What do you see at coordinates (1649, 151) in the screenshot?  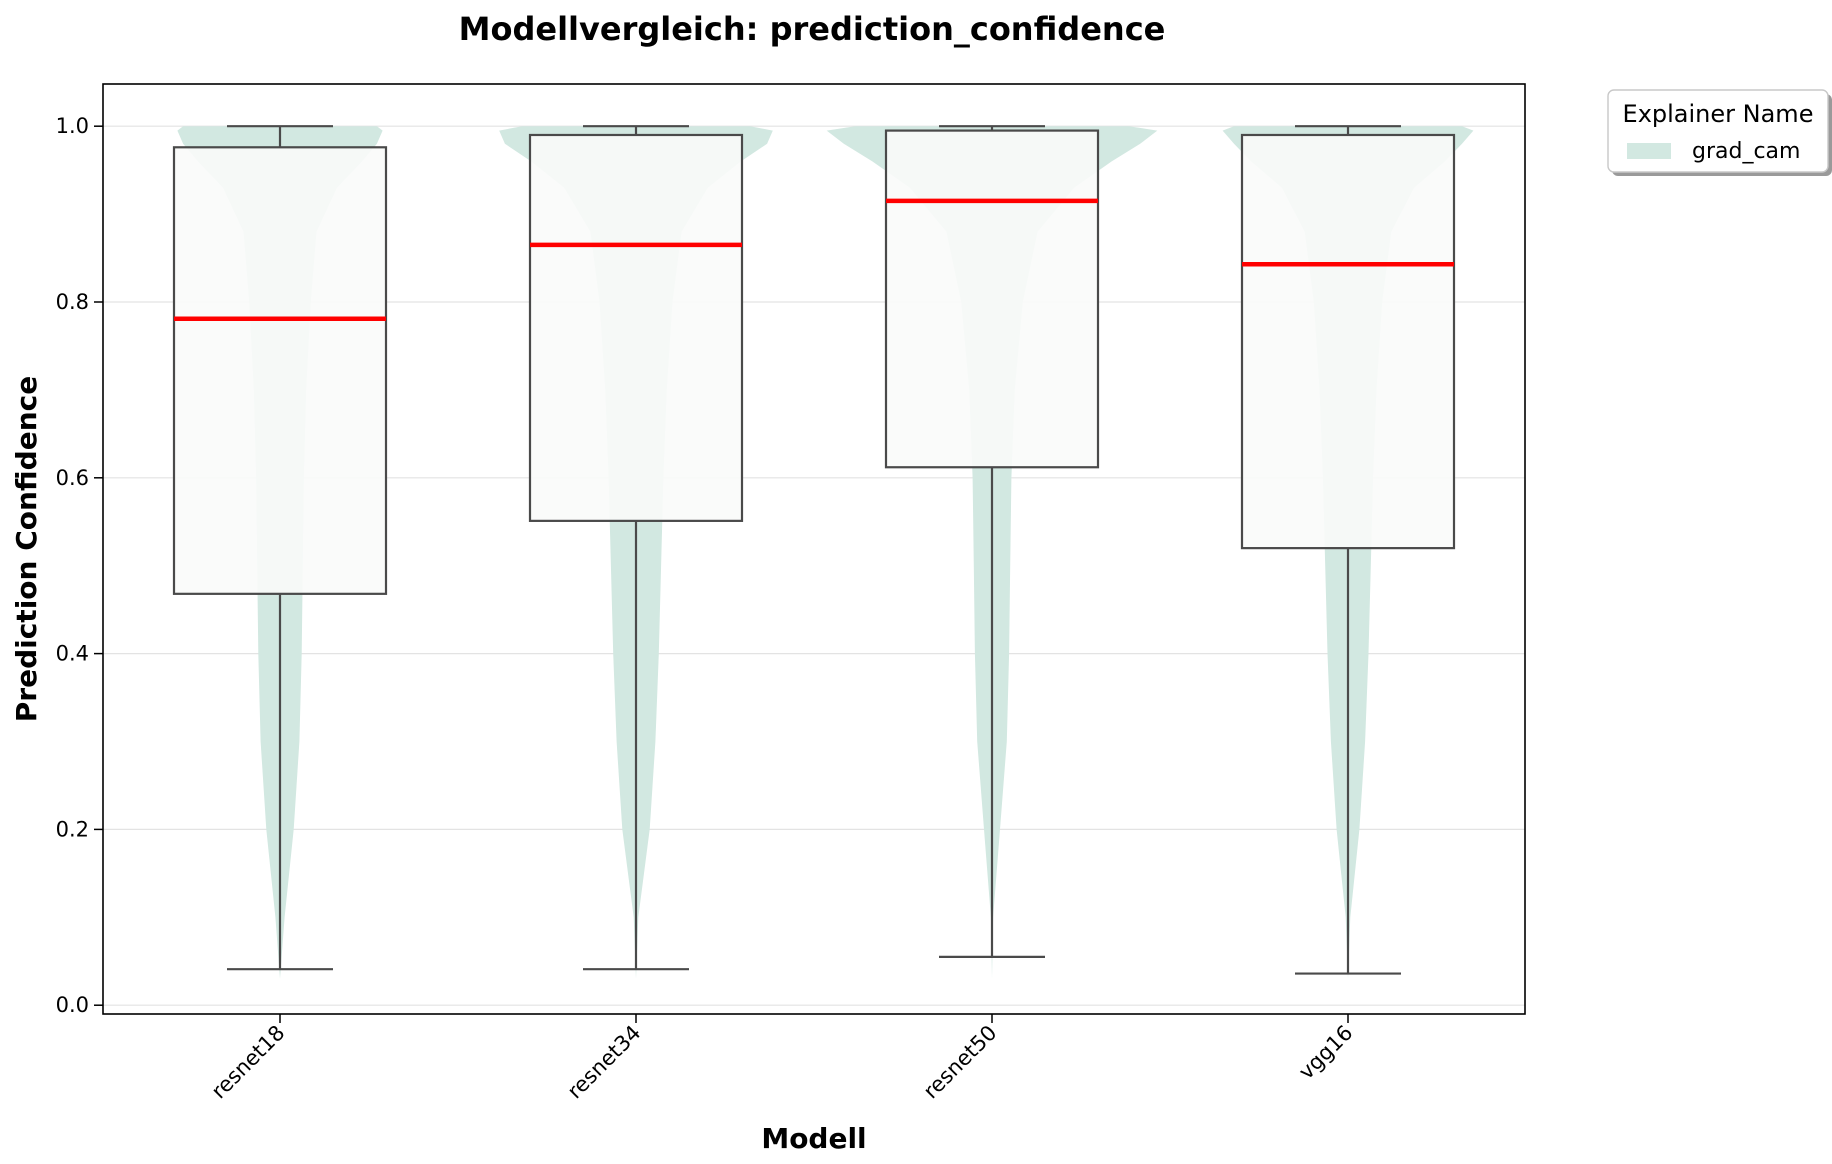 I see `legend-swatch` at bounding box center [1649, 151].